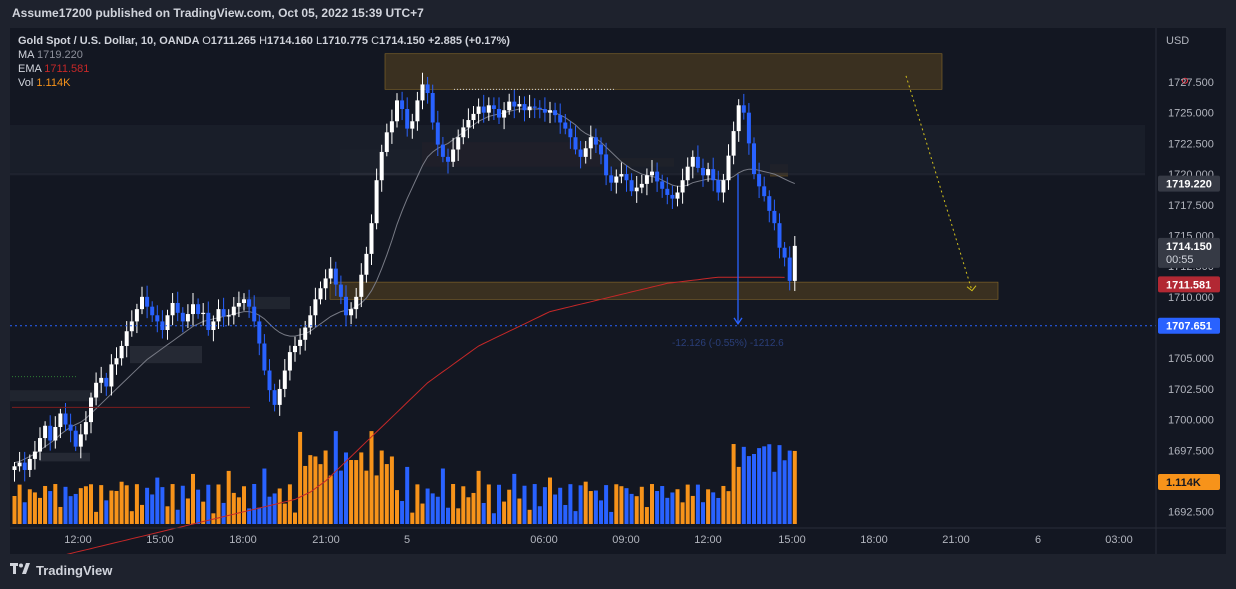 This screenshot has width=1236, height=589. Describe the element at coordinates (326, 540) in the screenshot. I see `time-tick: 21:00` at that location.